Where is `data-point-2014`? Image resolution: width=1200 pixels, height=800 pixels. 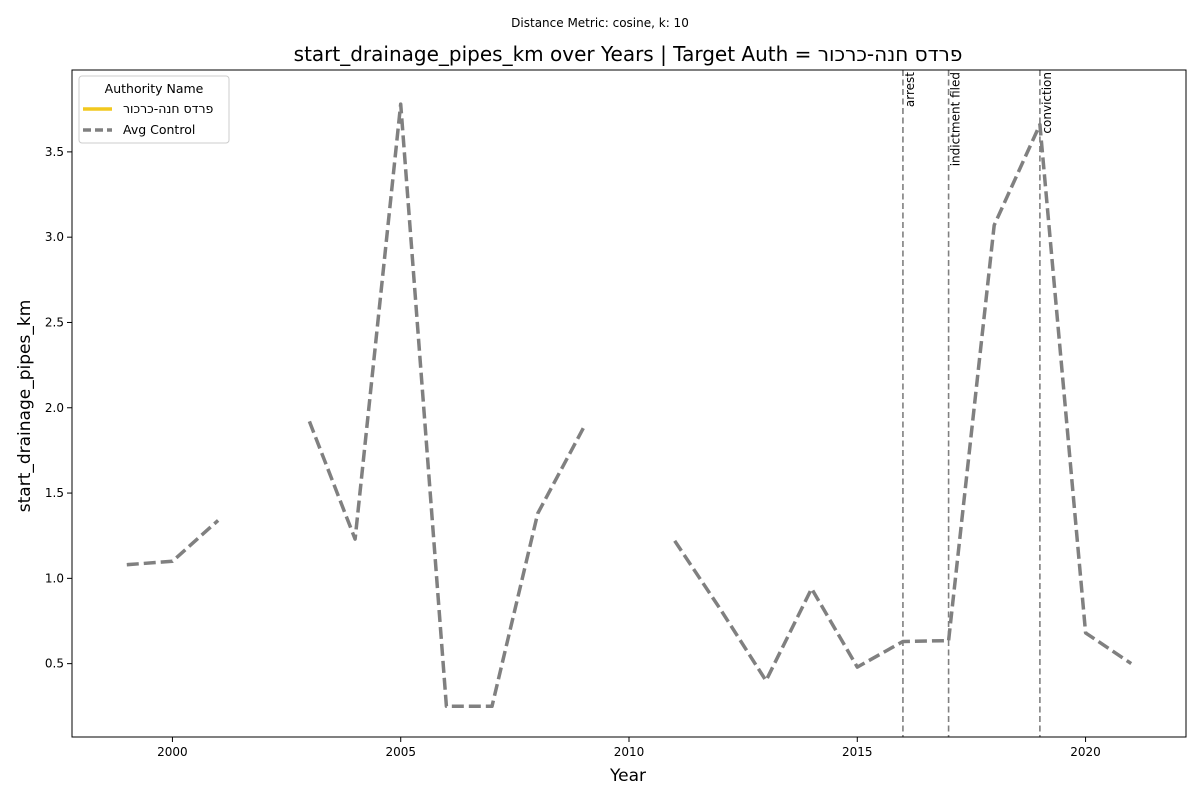
data-point-2014 is located at coordinates (811, 588).